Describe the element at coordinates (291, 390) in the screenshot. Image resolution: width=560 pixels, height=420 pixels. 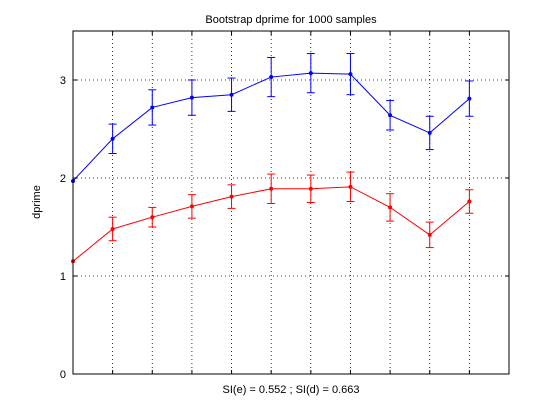
I see `x-axis-label: SI(e) = 0.552 ; SI(d) = 0.663` at that location.